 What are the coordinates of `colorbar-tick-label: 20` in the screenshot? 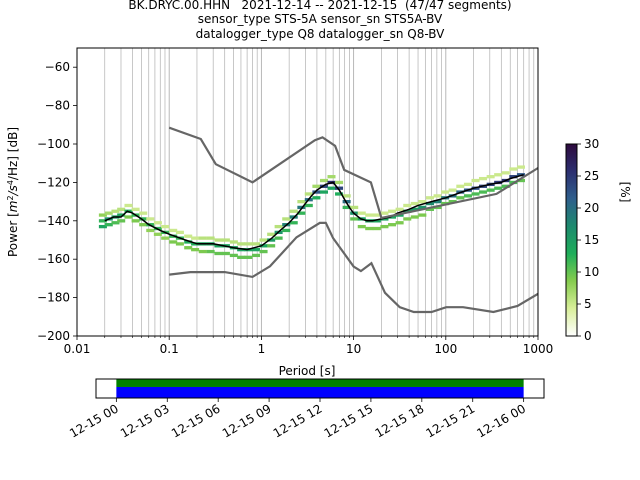 It's located at (591, 208).